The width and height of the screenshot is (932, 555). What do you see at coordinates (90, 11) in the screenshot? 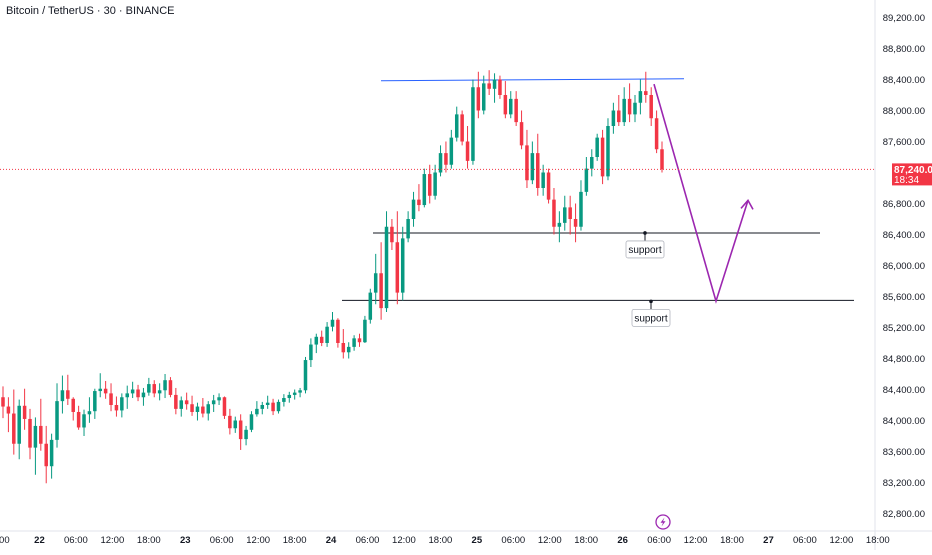
I see `chart-title: Bitcoin / TetherUS · 30 · BINANCE` at bounding box center [90, 11].